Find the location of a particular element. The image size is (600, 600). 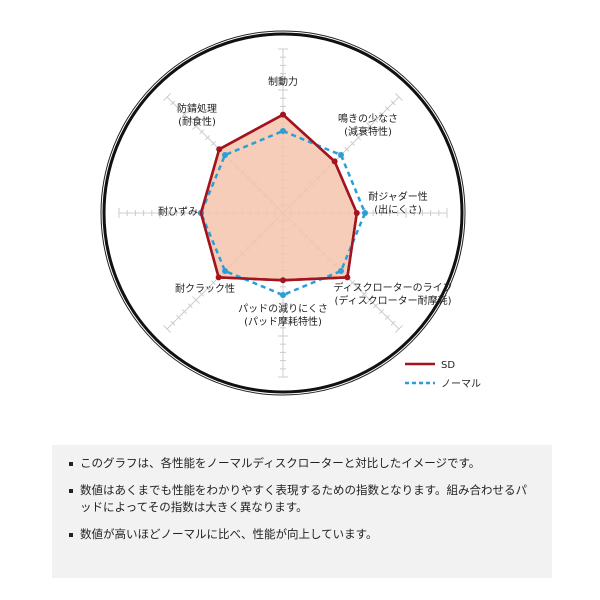

series-sd-line is located at coordinates (279, 197).